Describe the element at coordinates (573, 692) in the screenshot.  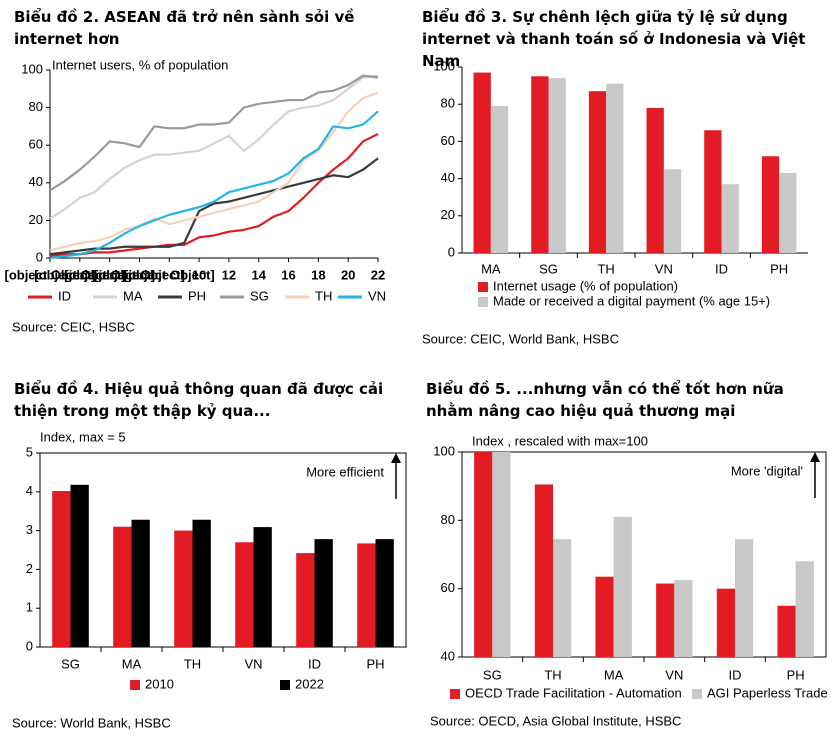
I see `legend-label: OECD Trade Facilitation - Automation` at that location.